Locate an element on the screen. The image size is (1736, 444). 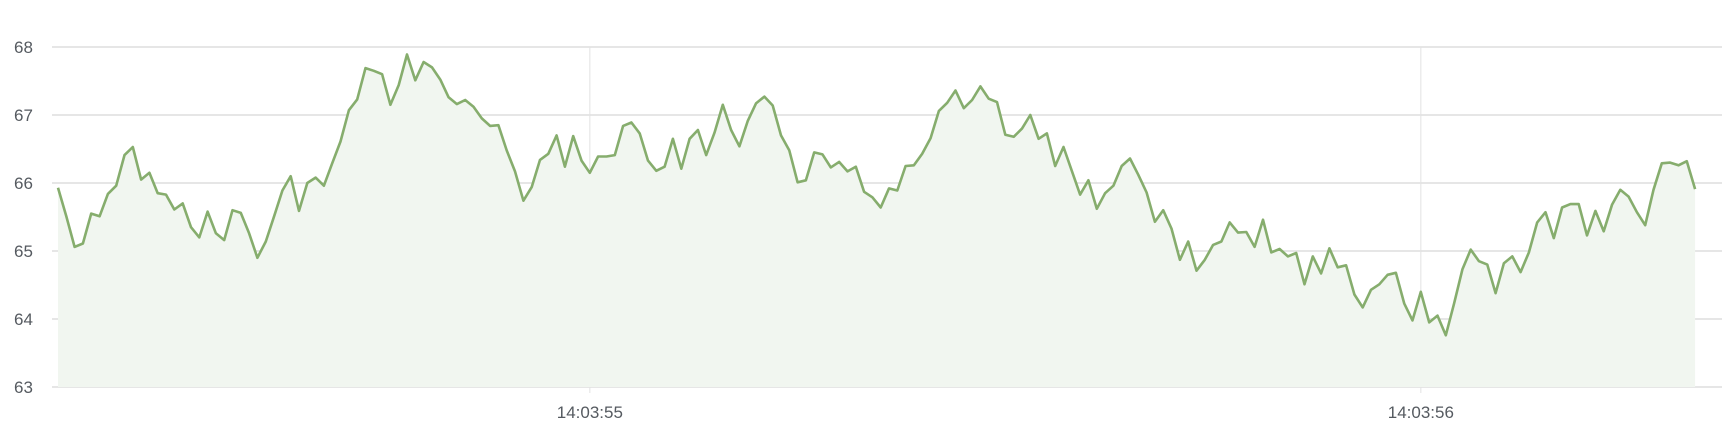
y-tick-label: 64 is located at coordinates (23, 319).